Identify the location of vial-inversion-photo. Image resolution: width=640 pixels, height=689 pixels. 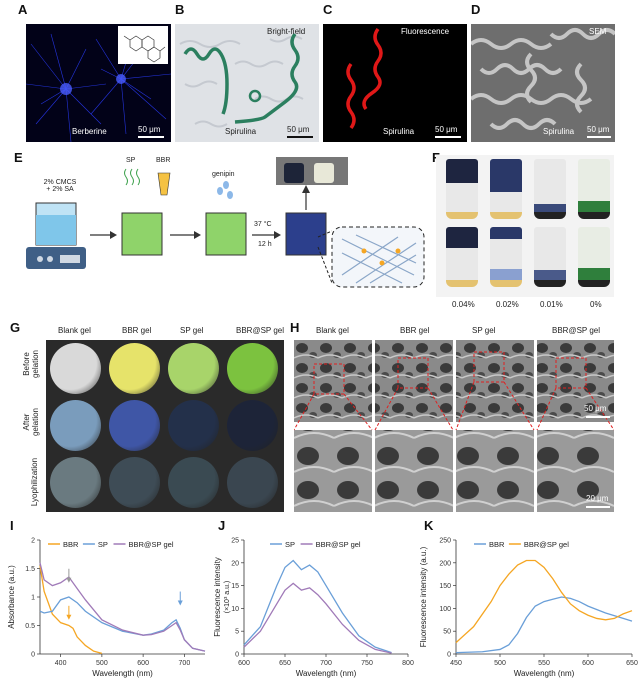
(525, 226).